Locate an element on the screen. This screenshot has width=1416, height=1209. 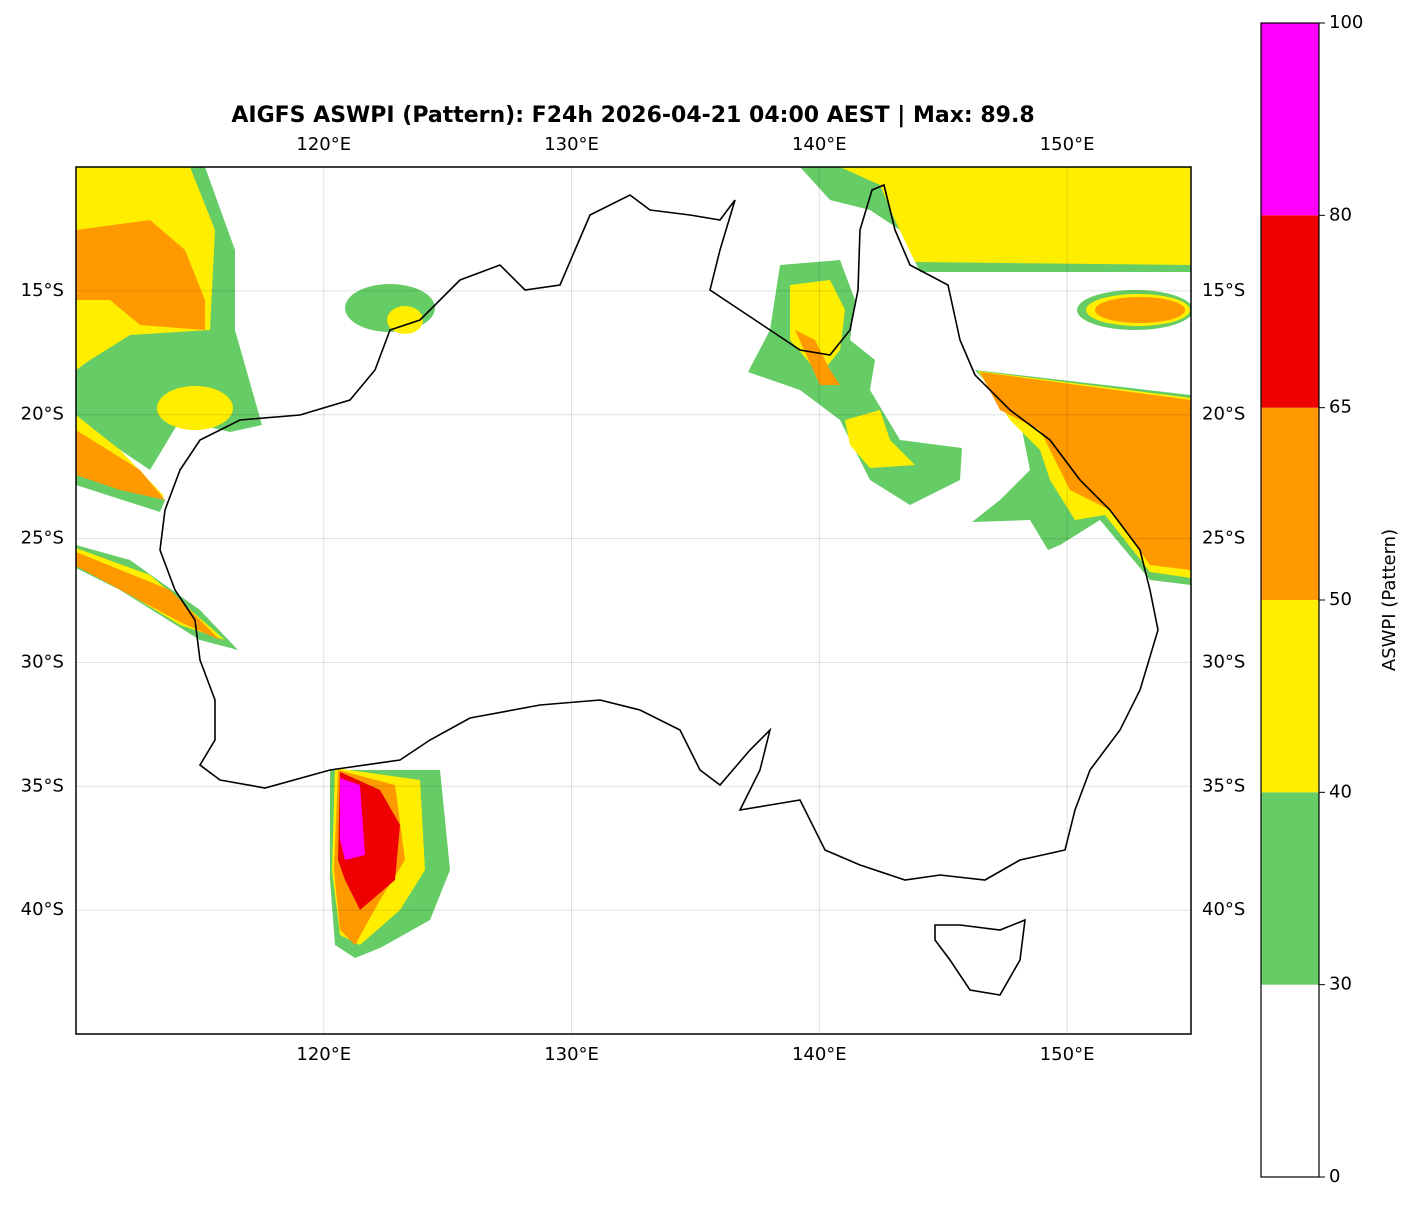
colorbar-tick-label: 0 is located at coordinates (1334, 1176).